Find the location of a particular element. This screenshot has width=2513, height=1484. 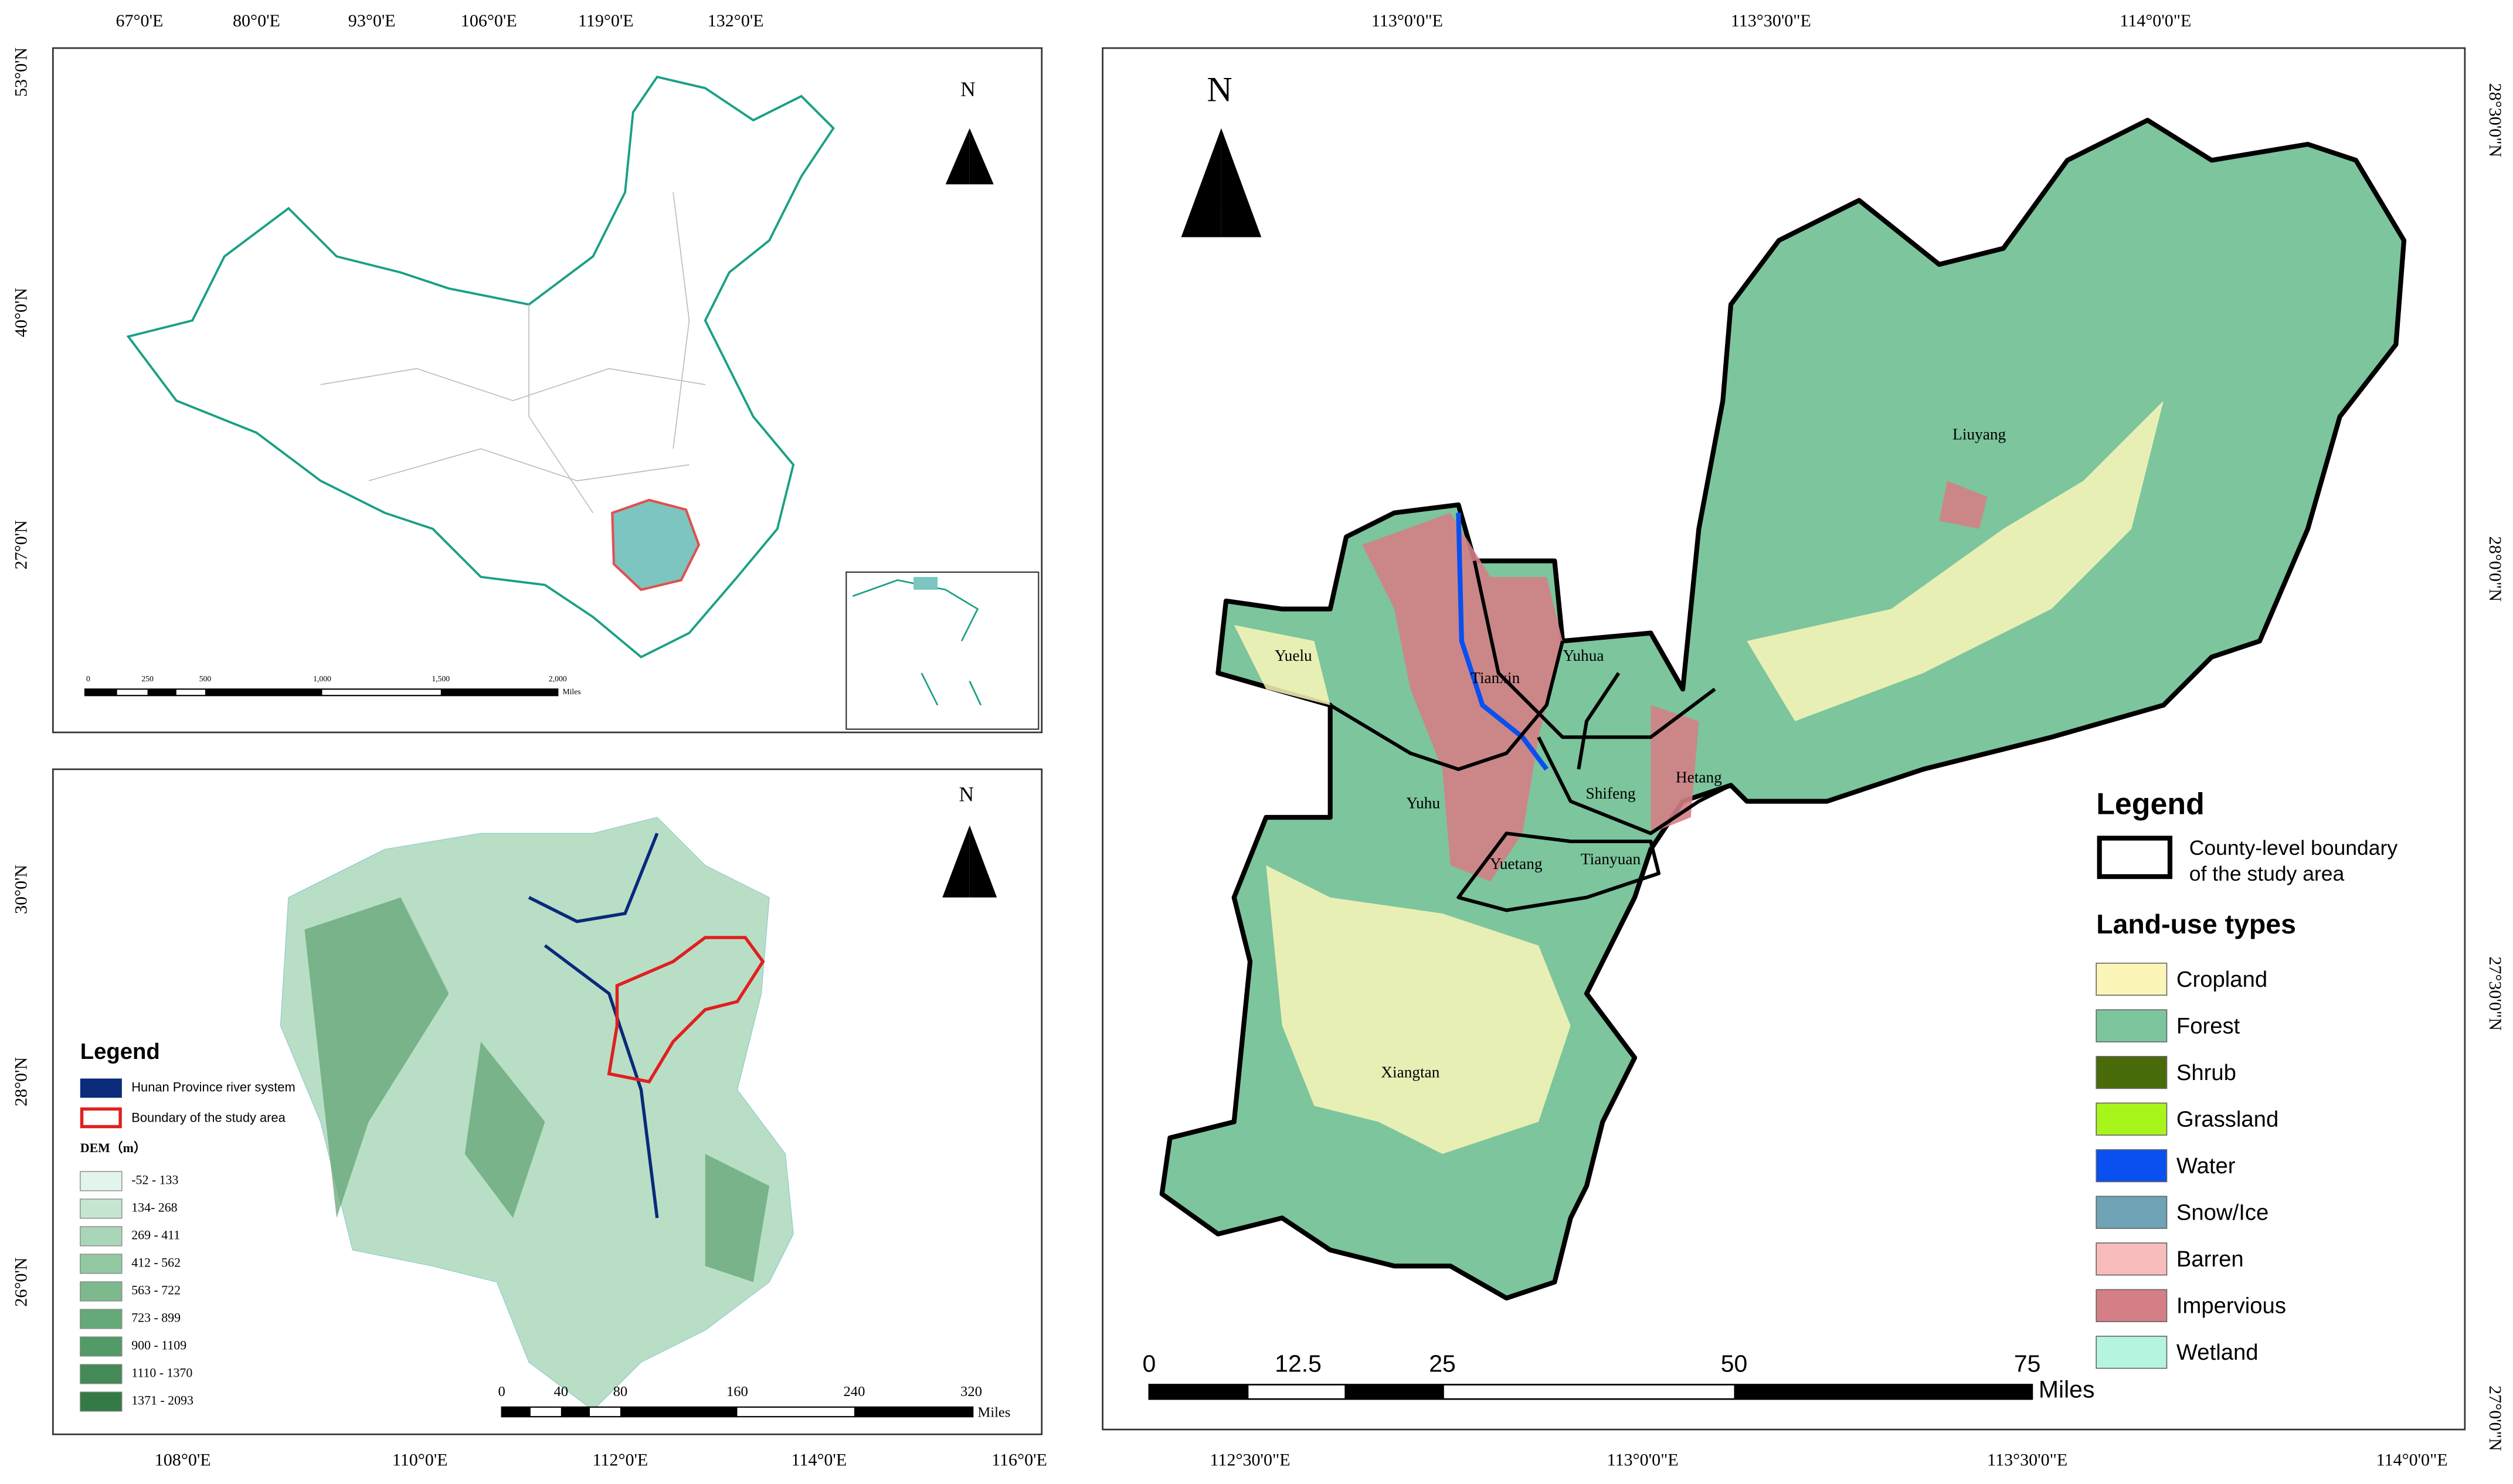

legend-label: 269 - 411 is located at coordinates (155, 1235).